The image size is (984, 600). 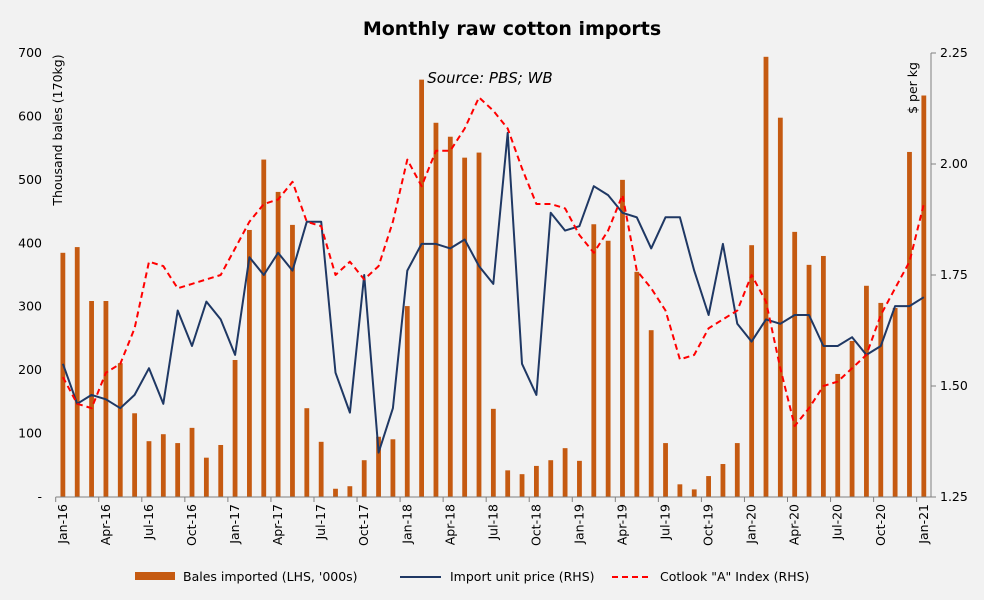 I want to click on left-tick-label: 700, so click(x=30, y=52).